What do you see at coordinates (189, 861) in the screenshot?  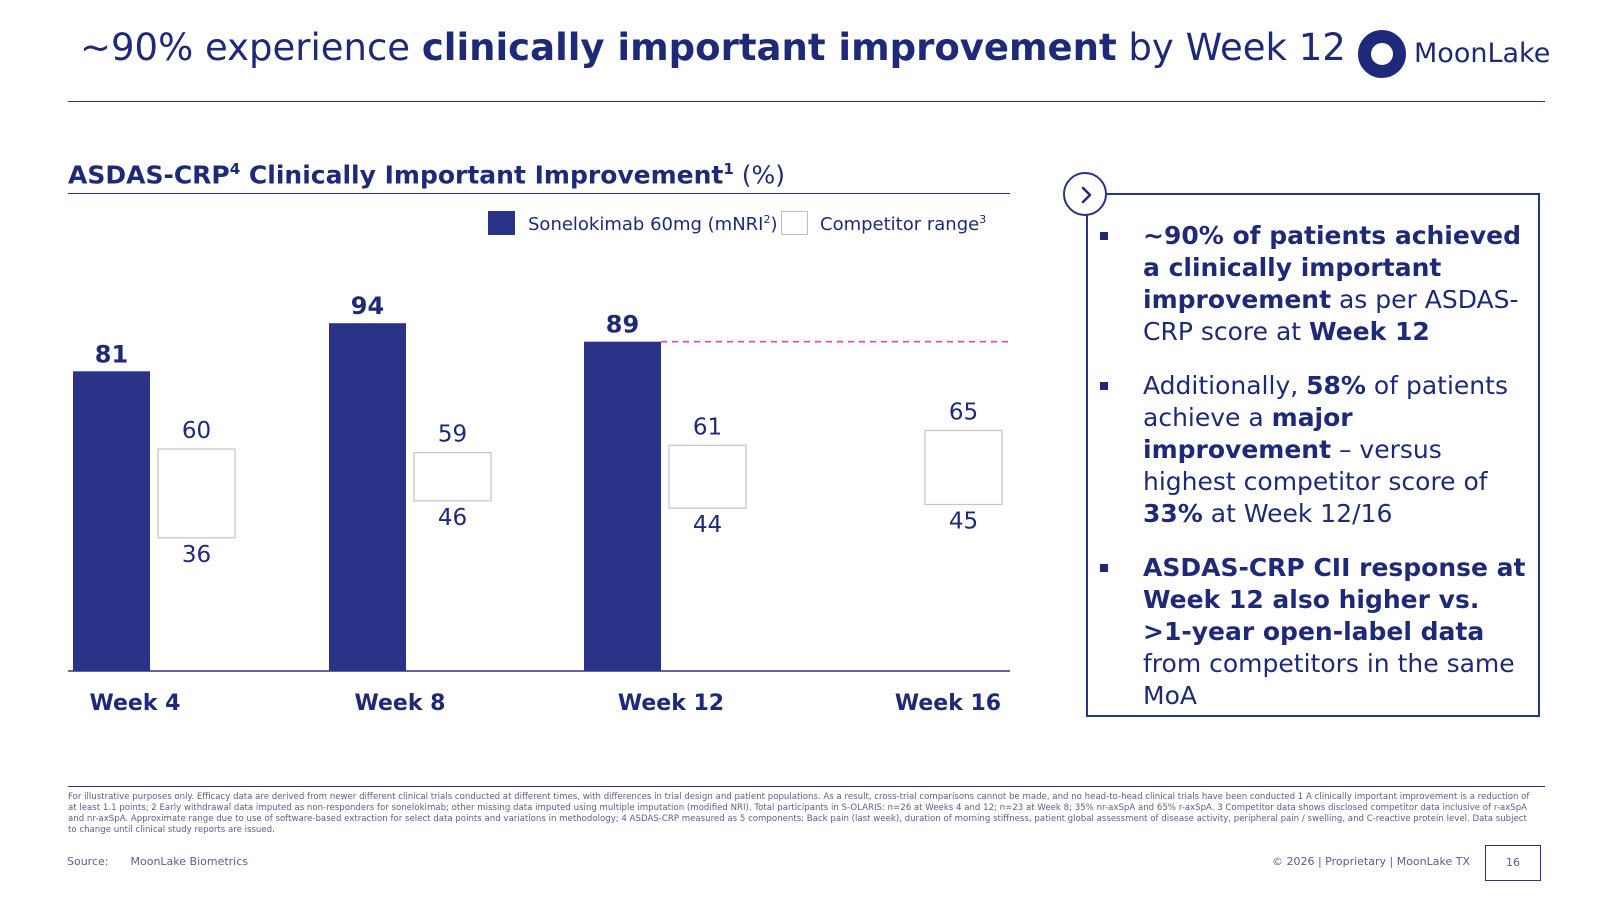 I see `source-value: MoonLake Biometrics` at bounding box center [189, 861].